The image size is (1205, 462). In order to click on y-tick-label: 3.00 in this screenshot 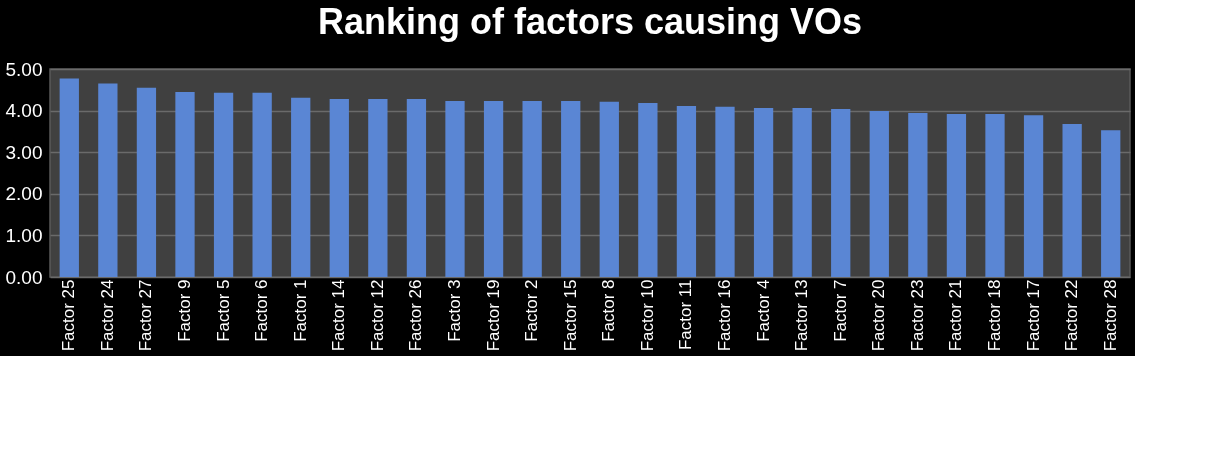, I will do `click(24, 152)`.